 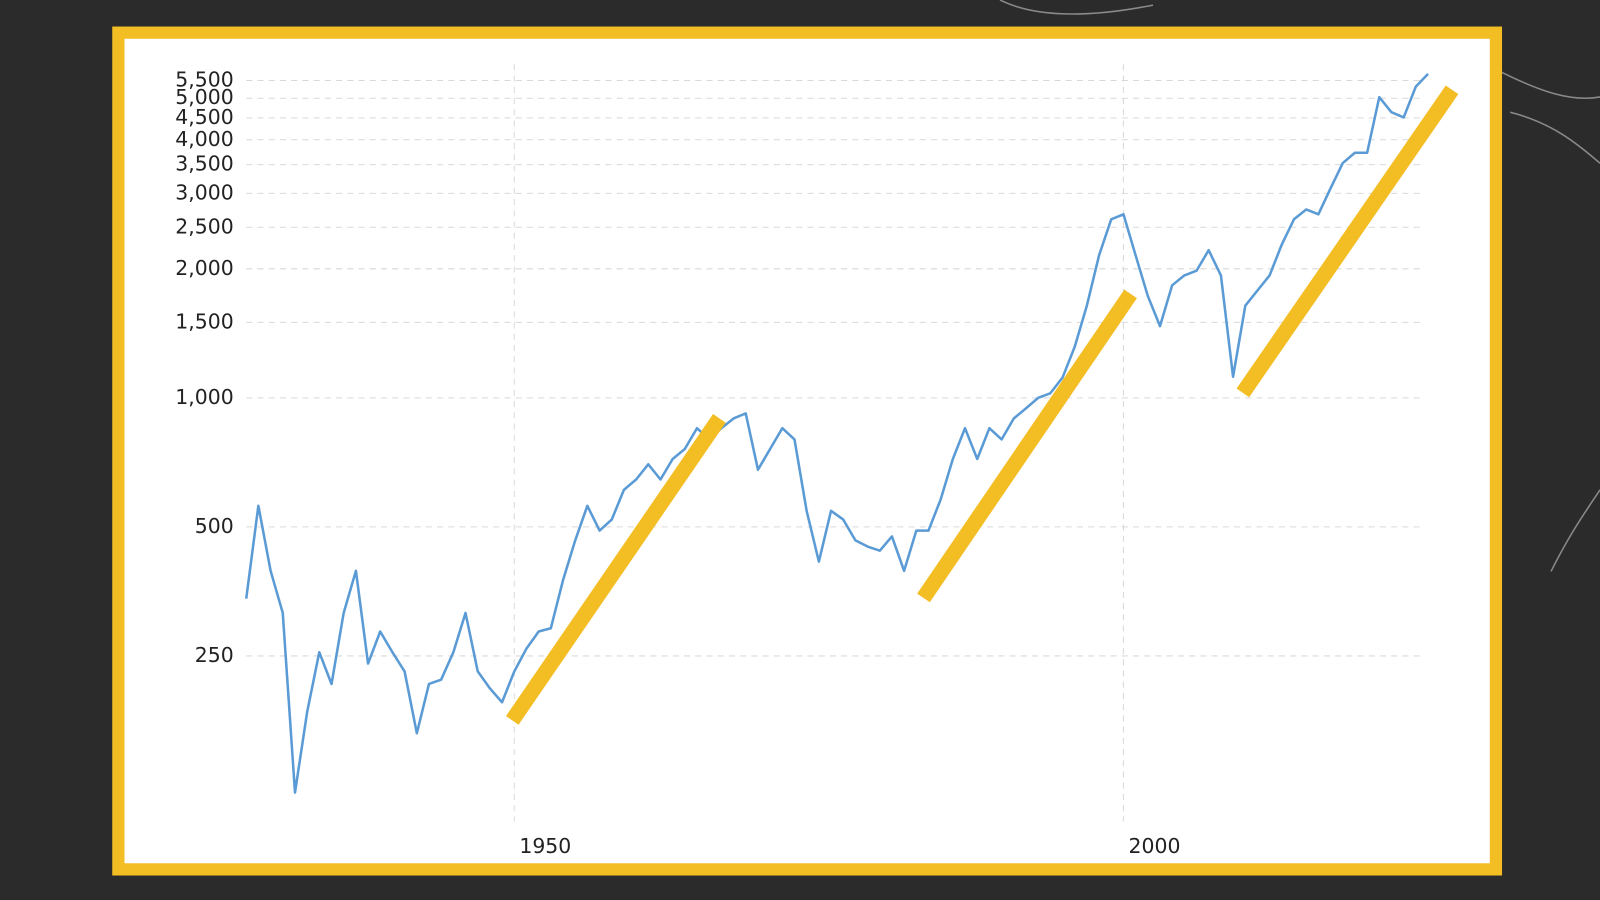 I want to click on y-tick-label: 2,000, so click(x=204, y=268).